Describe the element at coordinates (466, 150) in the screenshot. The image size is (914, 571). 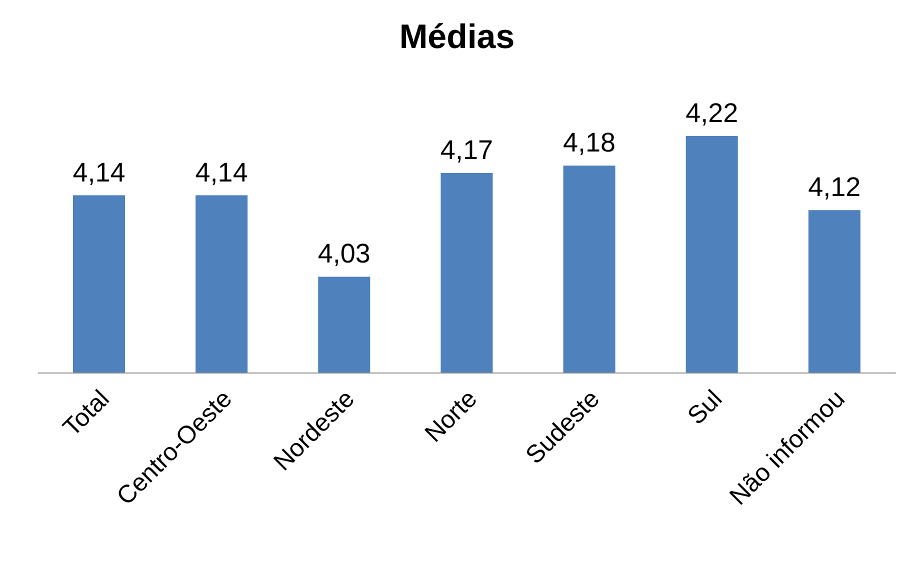
I see `data-label: 4,17` at that location.